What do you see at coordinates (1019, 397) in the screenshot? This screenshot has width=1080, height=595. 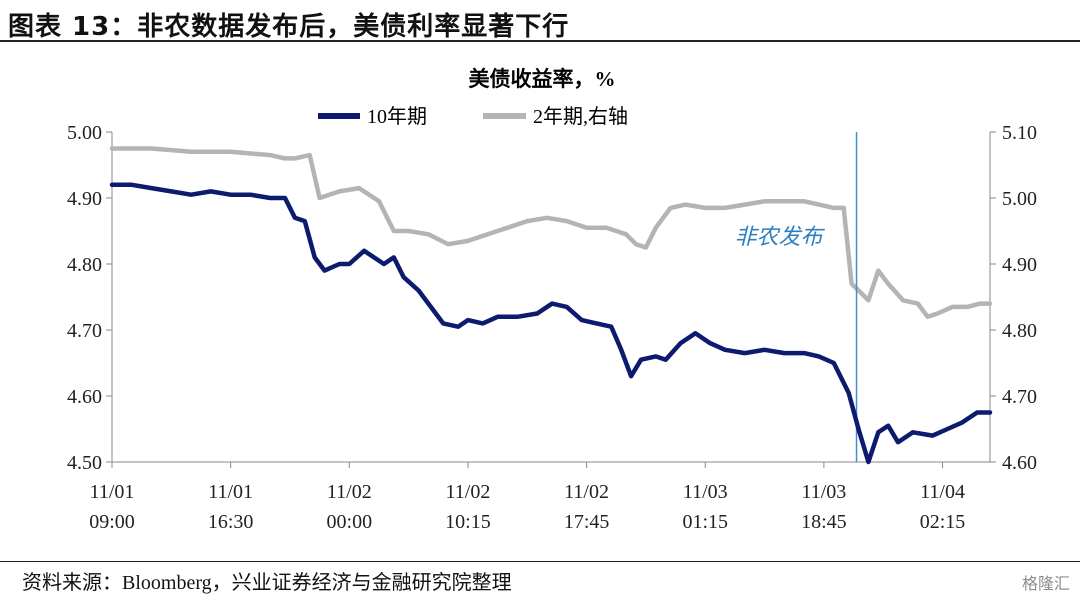 I see `right-tick-label: 4.70` at bounding box center [1019, 397].